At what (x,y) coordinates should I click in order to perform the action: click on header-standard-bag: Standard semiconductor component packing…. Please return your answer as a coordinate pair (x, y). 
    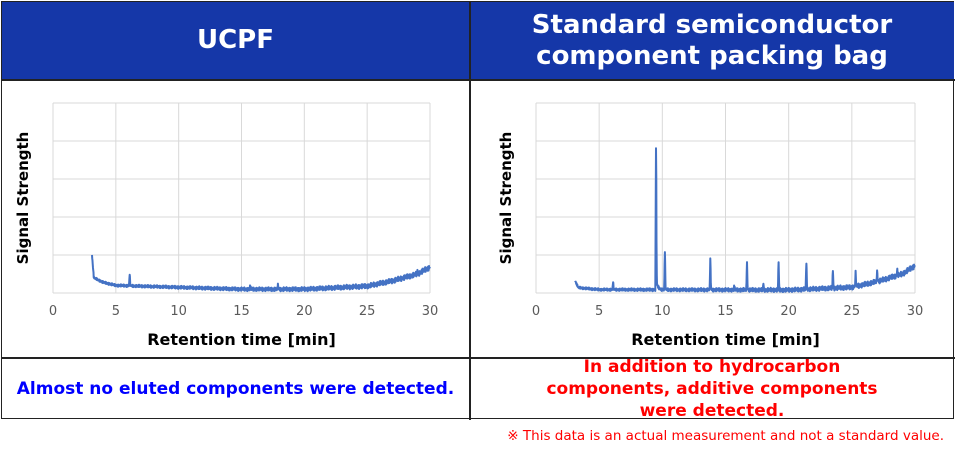
    Looking at the image, I should click on (712, 40).